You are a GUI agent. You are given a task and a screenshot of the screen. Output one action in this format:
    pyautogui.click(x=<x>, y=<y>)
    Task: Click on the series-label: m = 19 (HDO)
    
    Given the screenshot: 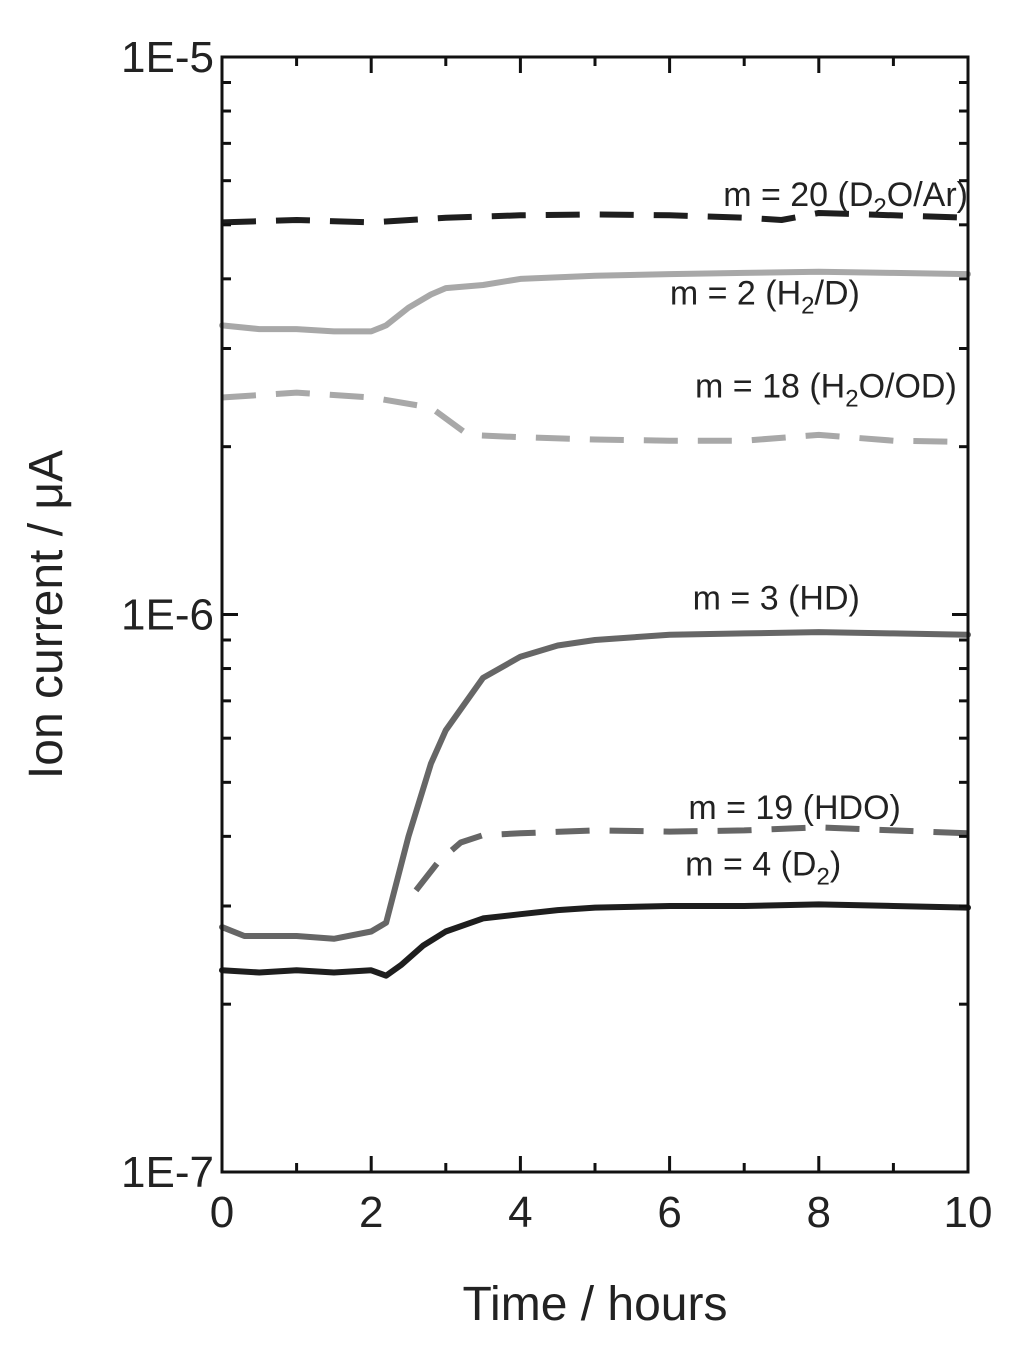 What is the action you would take?
    pyautogui.click(x=794, y=808)
    